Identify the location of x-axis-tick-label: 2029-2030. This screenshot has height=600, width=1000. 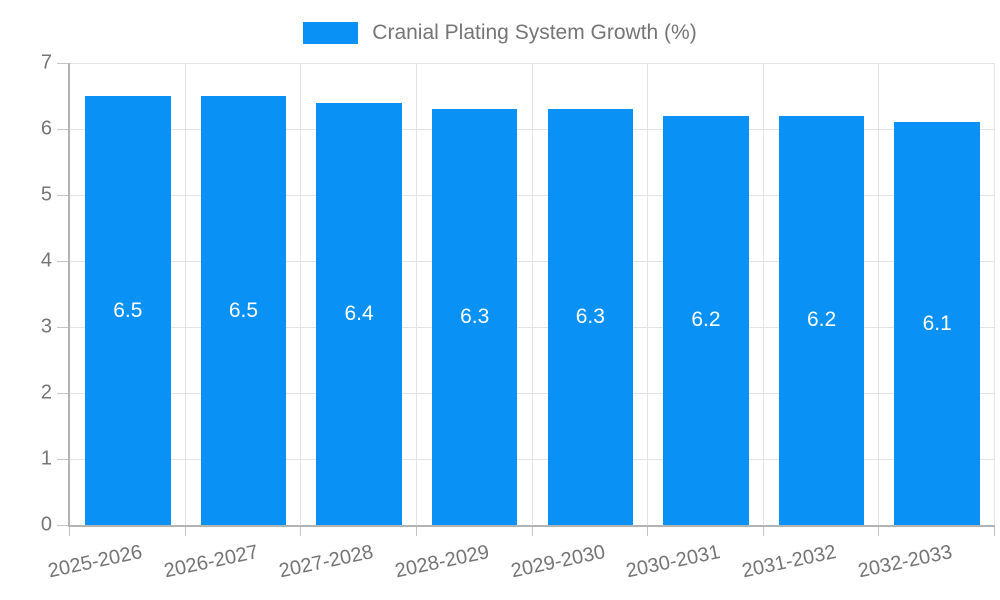
(557, 562).